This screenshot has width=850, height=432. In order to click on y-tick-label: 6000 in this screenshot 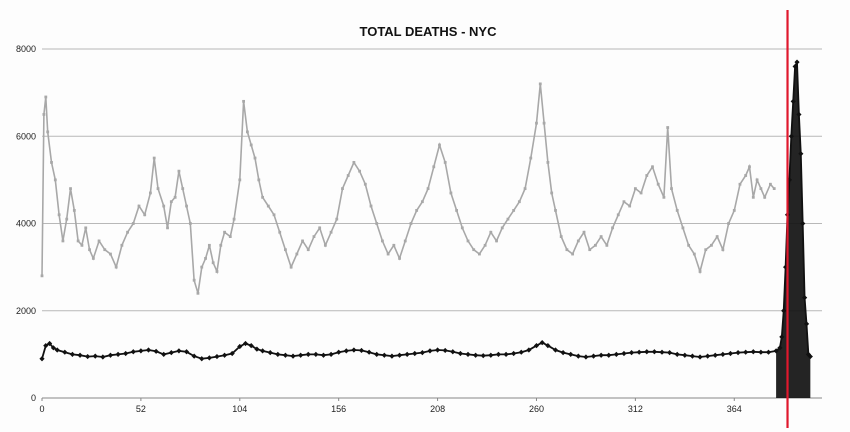, I will do `click(26, 136)`.